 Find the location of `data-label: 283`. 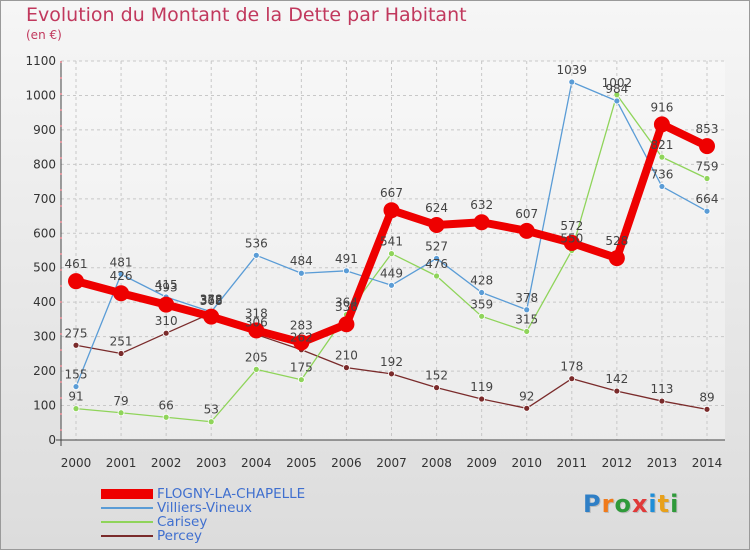

data-label: 283 is located at coordinates (301, 325).